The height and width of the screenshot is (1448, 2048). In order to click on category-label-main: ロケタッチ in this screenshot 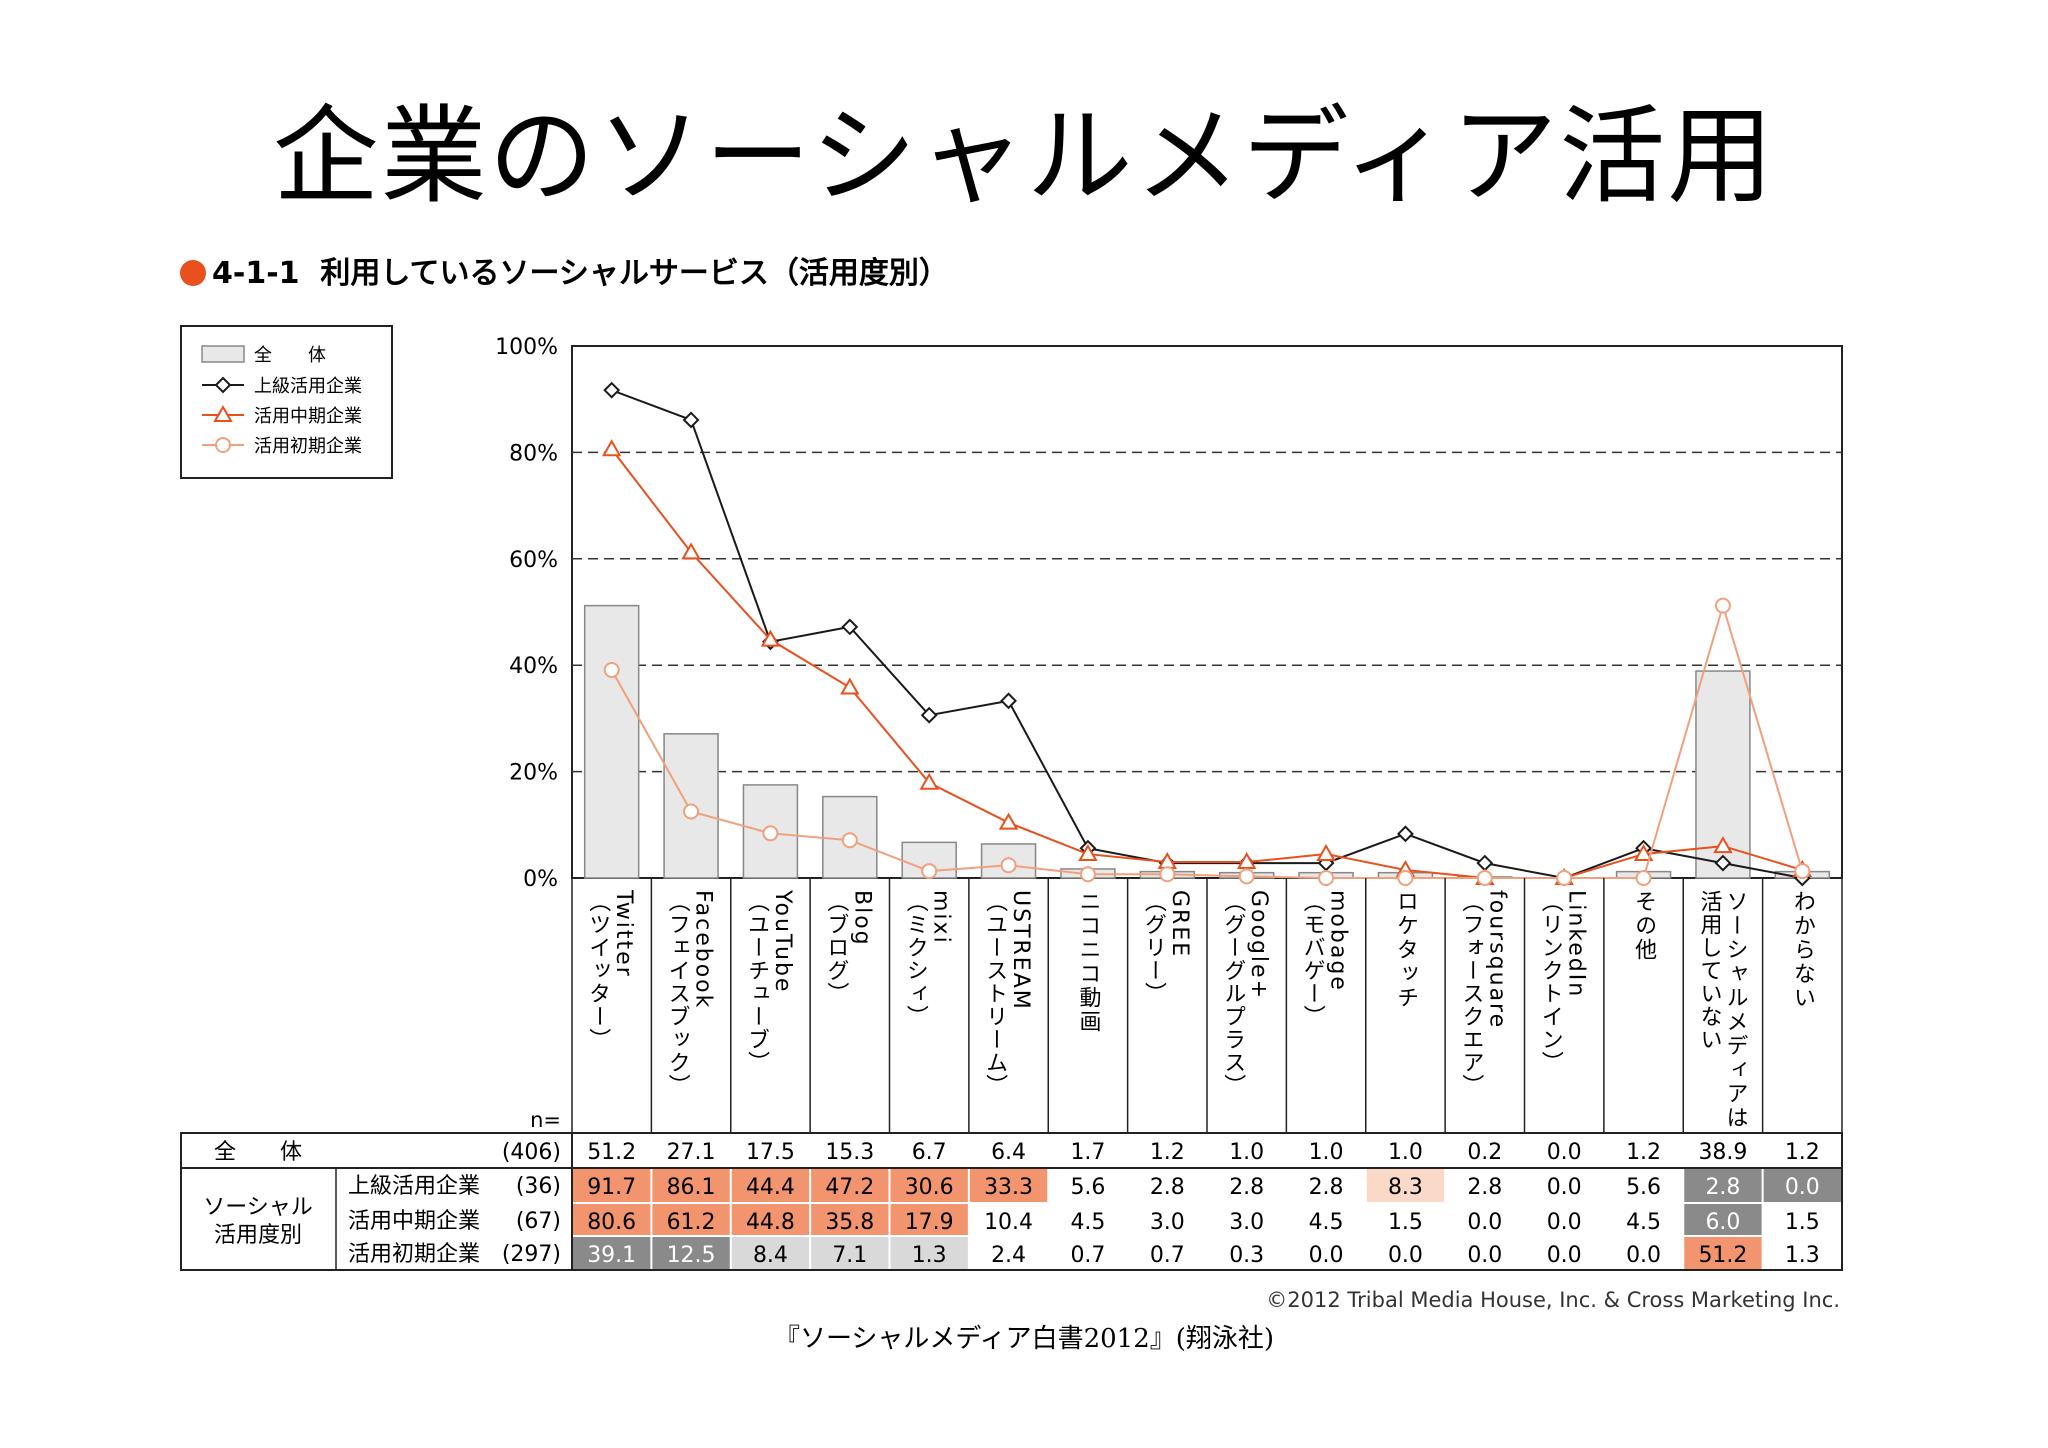, I will do `click(1405, 950)`.